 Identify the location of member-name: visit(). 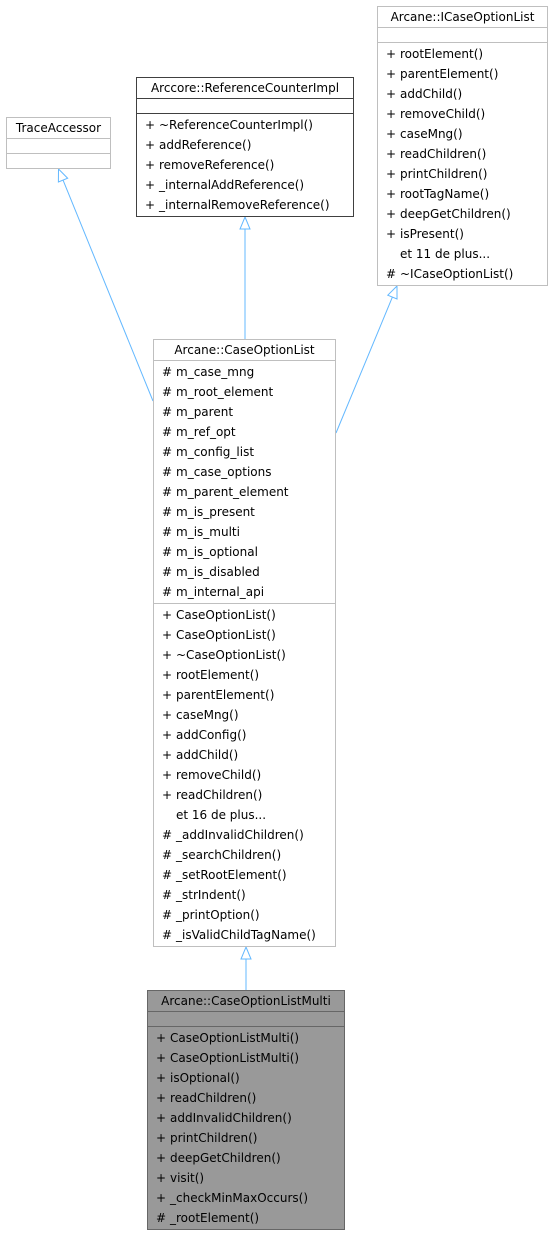
(187, 1178).